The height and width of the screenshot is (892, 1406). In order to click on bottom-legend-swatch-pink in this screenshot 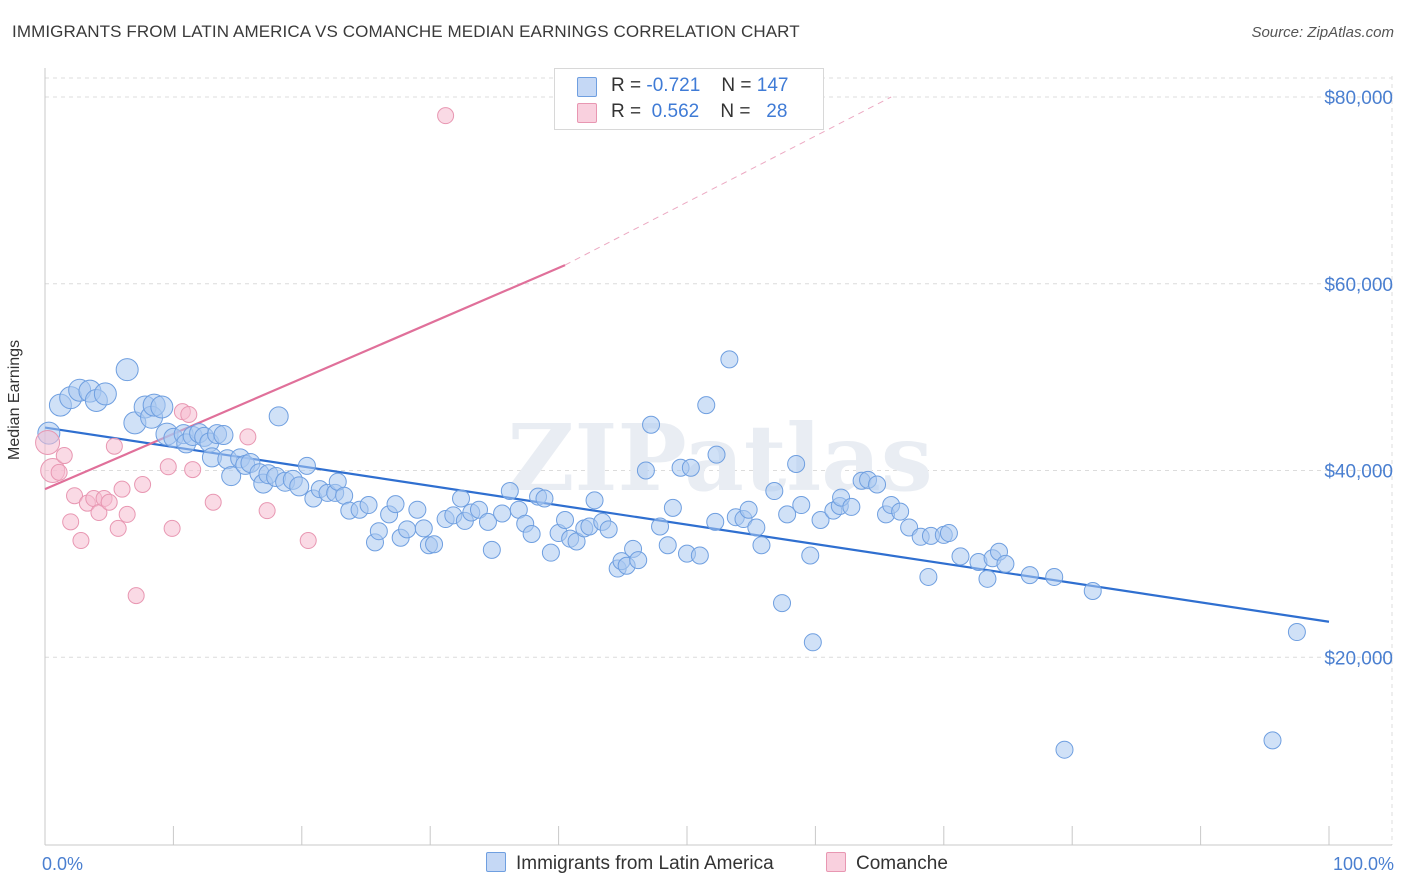, I will do `click(836, 862)`.